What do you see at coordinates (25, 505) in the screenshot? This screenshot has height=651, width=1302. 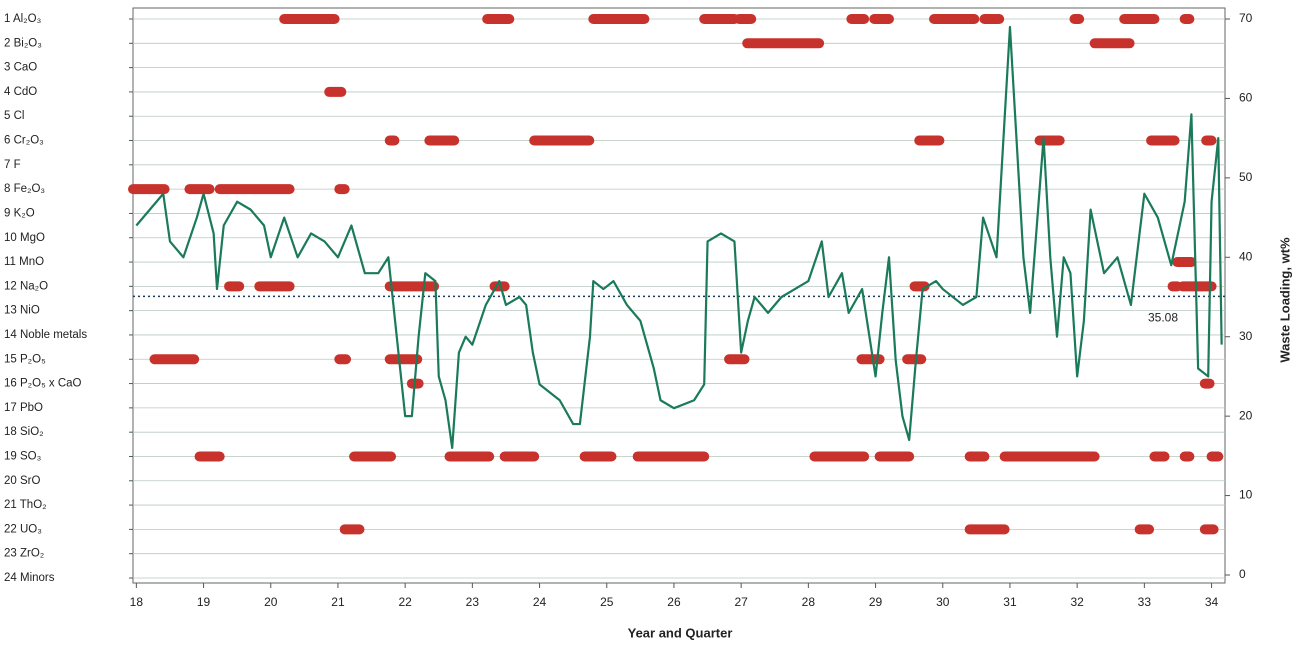 I see `row-label: 21 ThO₂` at bounding box center [25, 505].